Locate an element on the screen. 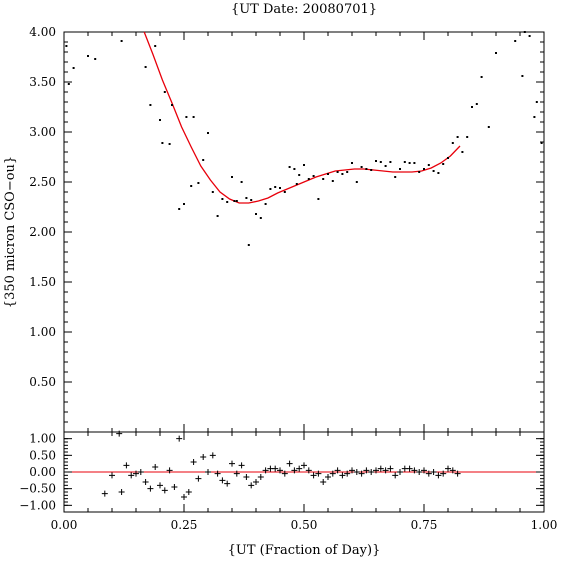  residuals-axis-ticks is located at coordinates (304, 472).